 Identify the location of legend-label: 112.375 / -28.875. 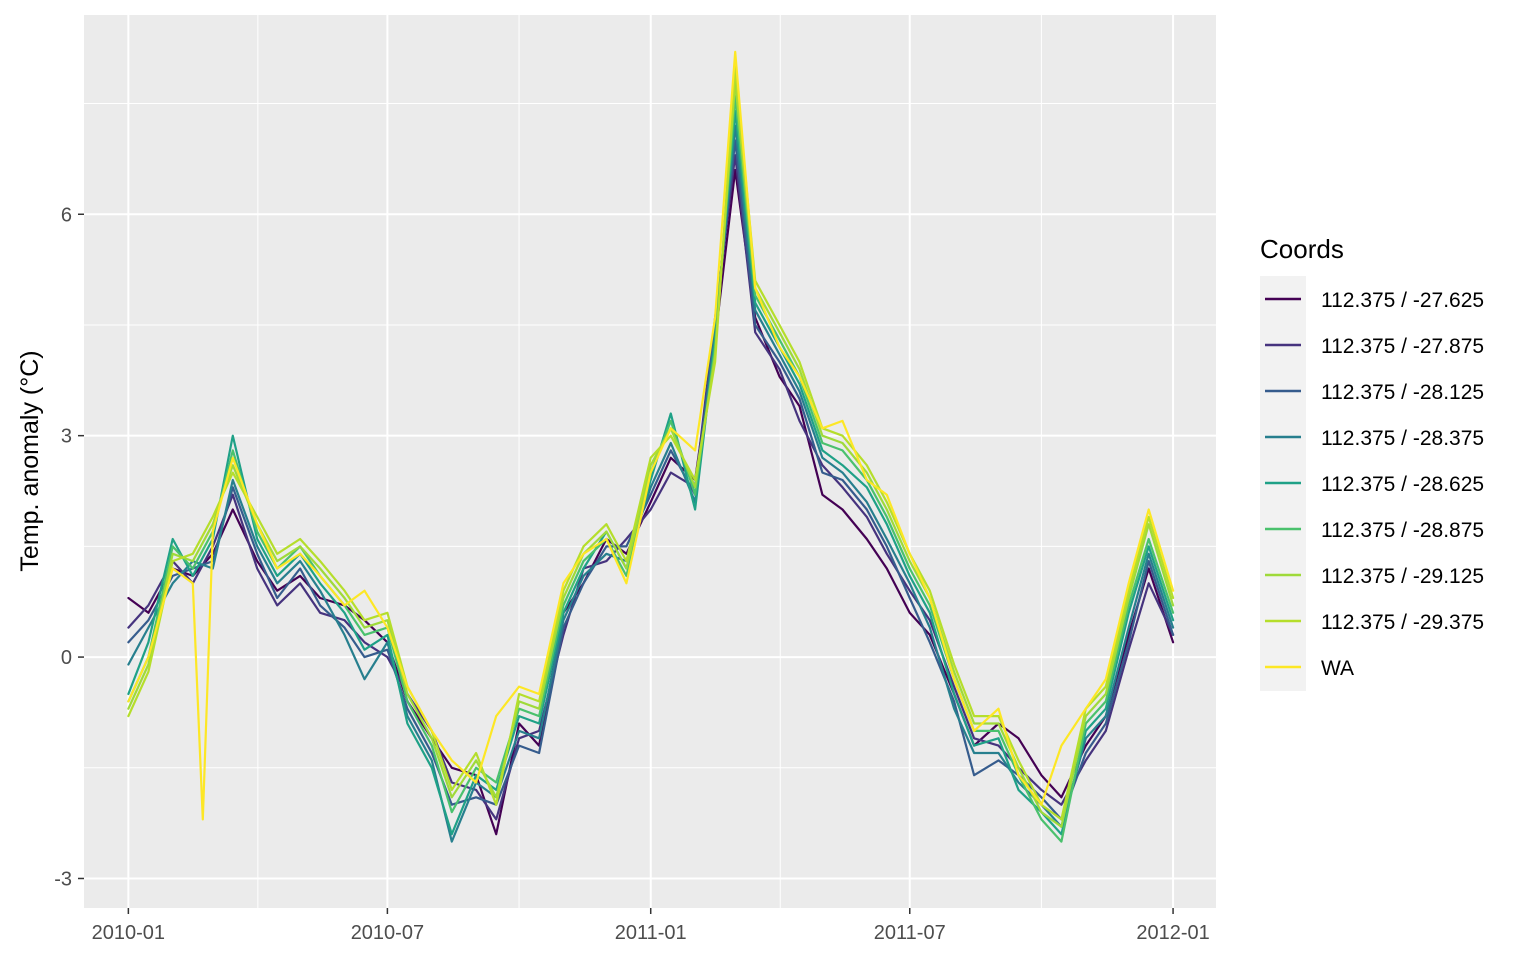
(1402, 530).